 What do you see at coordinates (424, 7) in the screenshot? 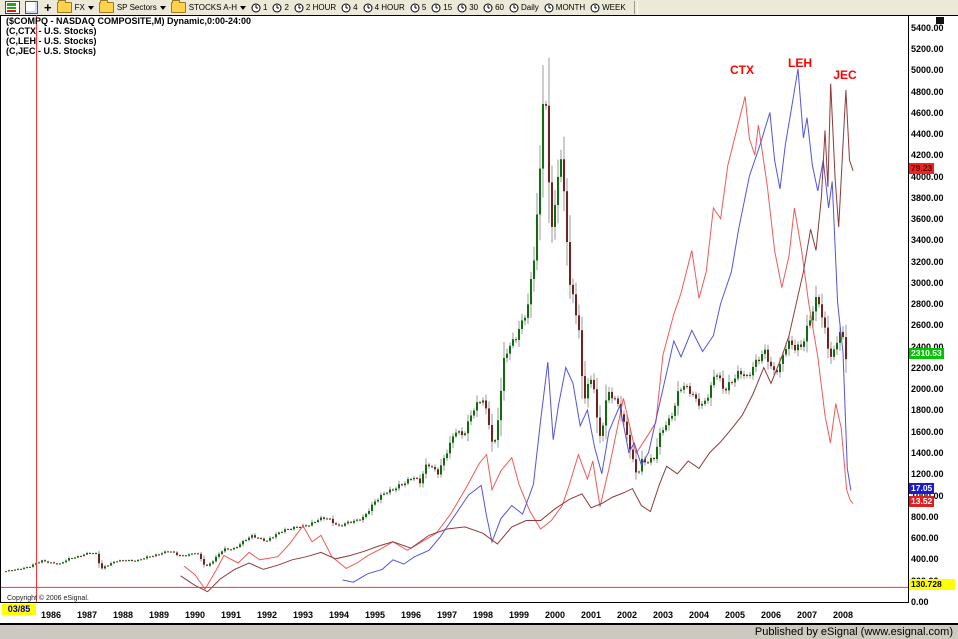
I see `interval-label: 5` at bounding box center [424, 7].